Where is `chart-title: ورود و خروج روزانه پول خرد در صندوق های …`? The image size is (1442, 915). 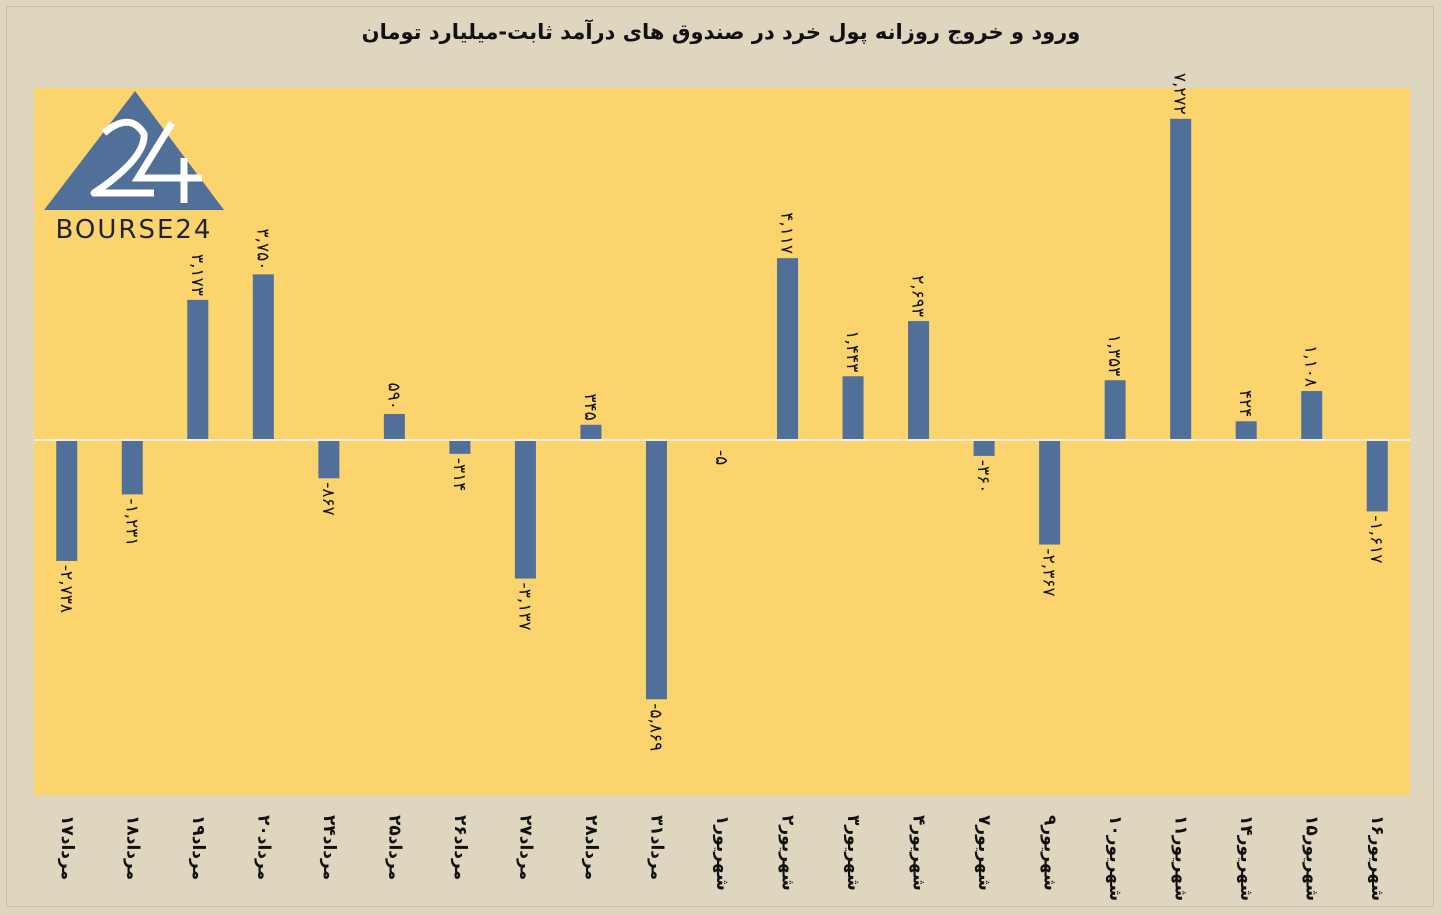 chart-title: ورود و خروج روزانه پول خرد در صندوق های … is located at coordinates (721, 32).